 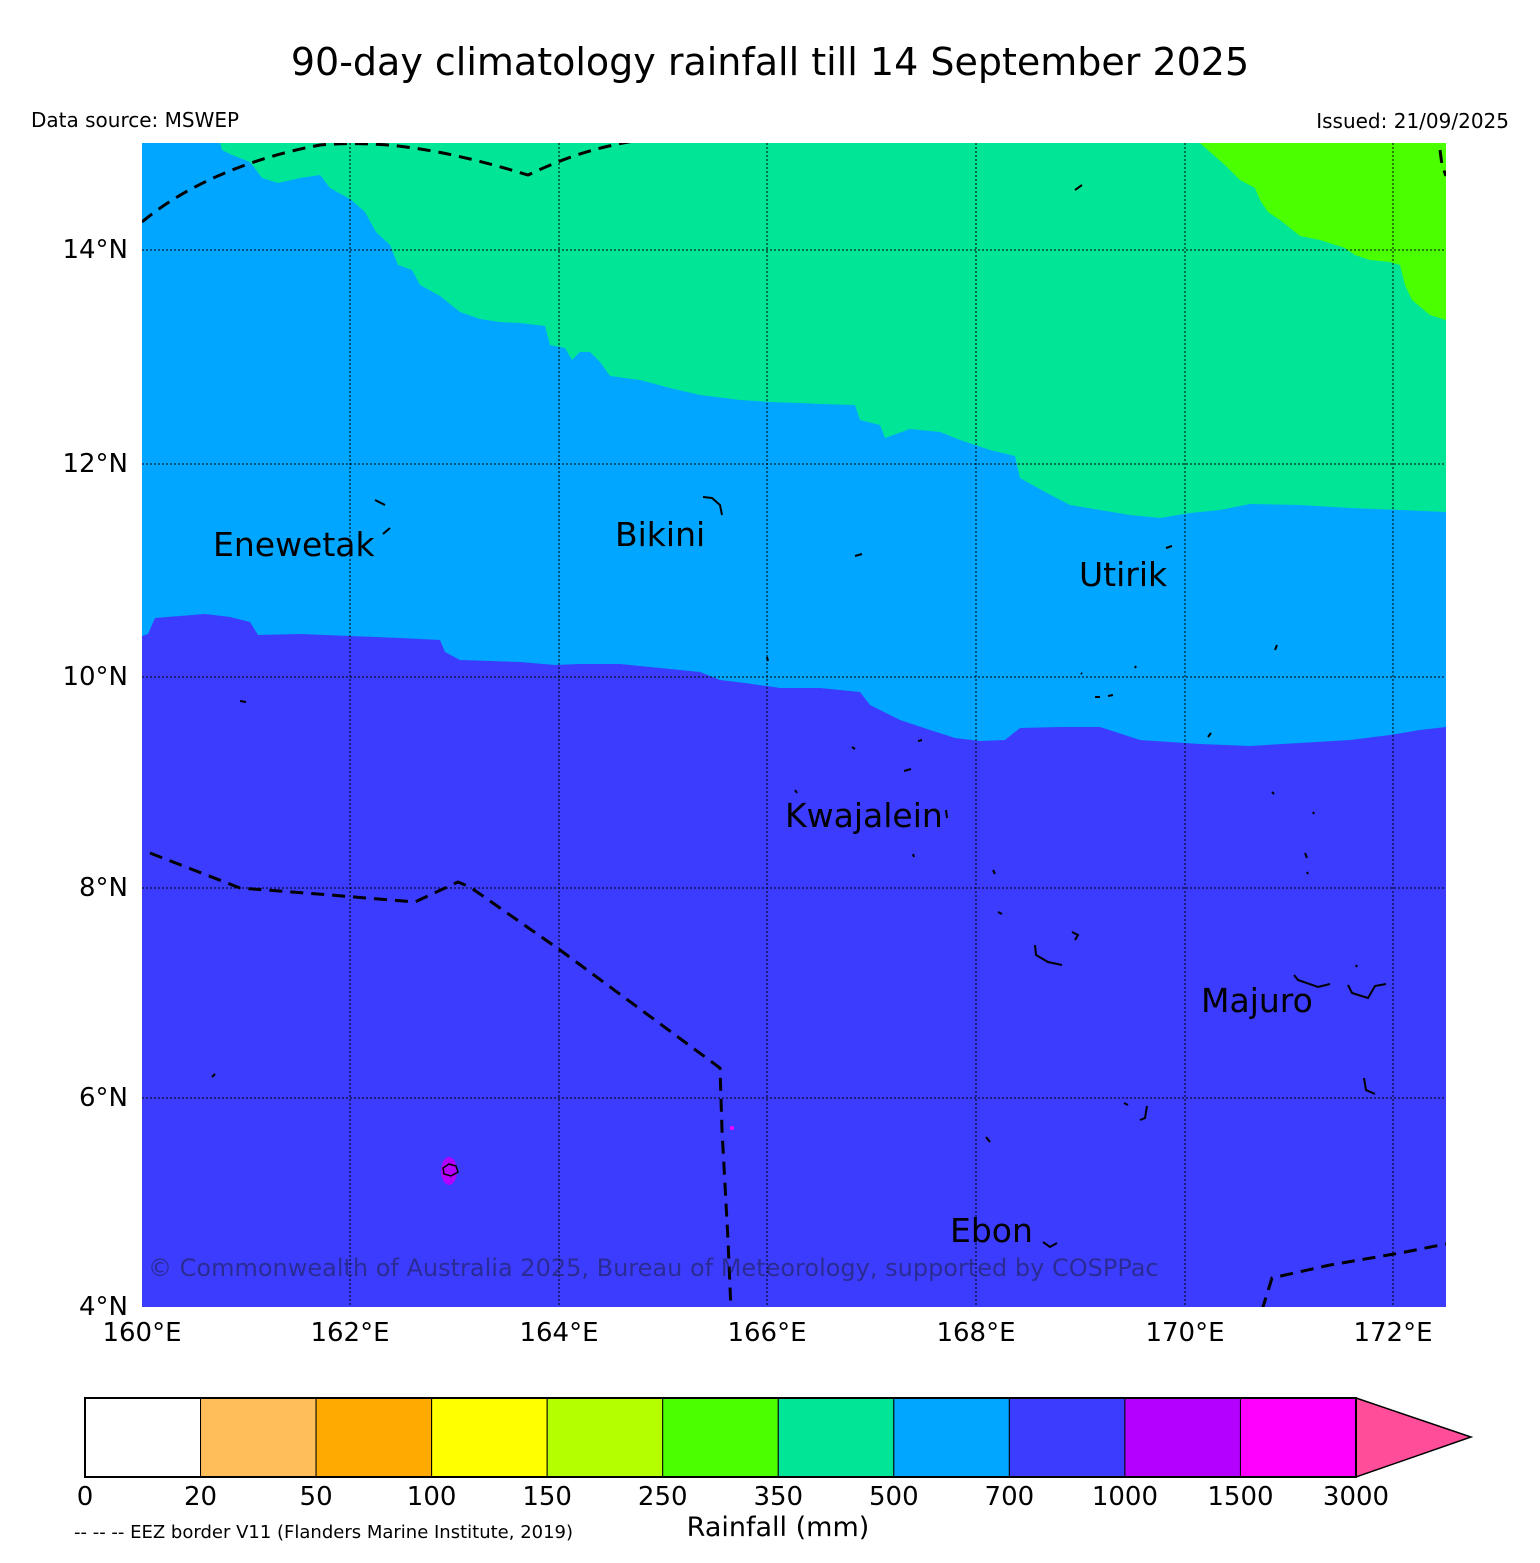 What do you see at coordinates (1356, 1497) in the screenshot?
I see `colorbar-tick: 3000` at bounding box center [1356, 1497].